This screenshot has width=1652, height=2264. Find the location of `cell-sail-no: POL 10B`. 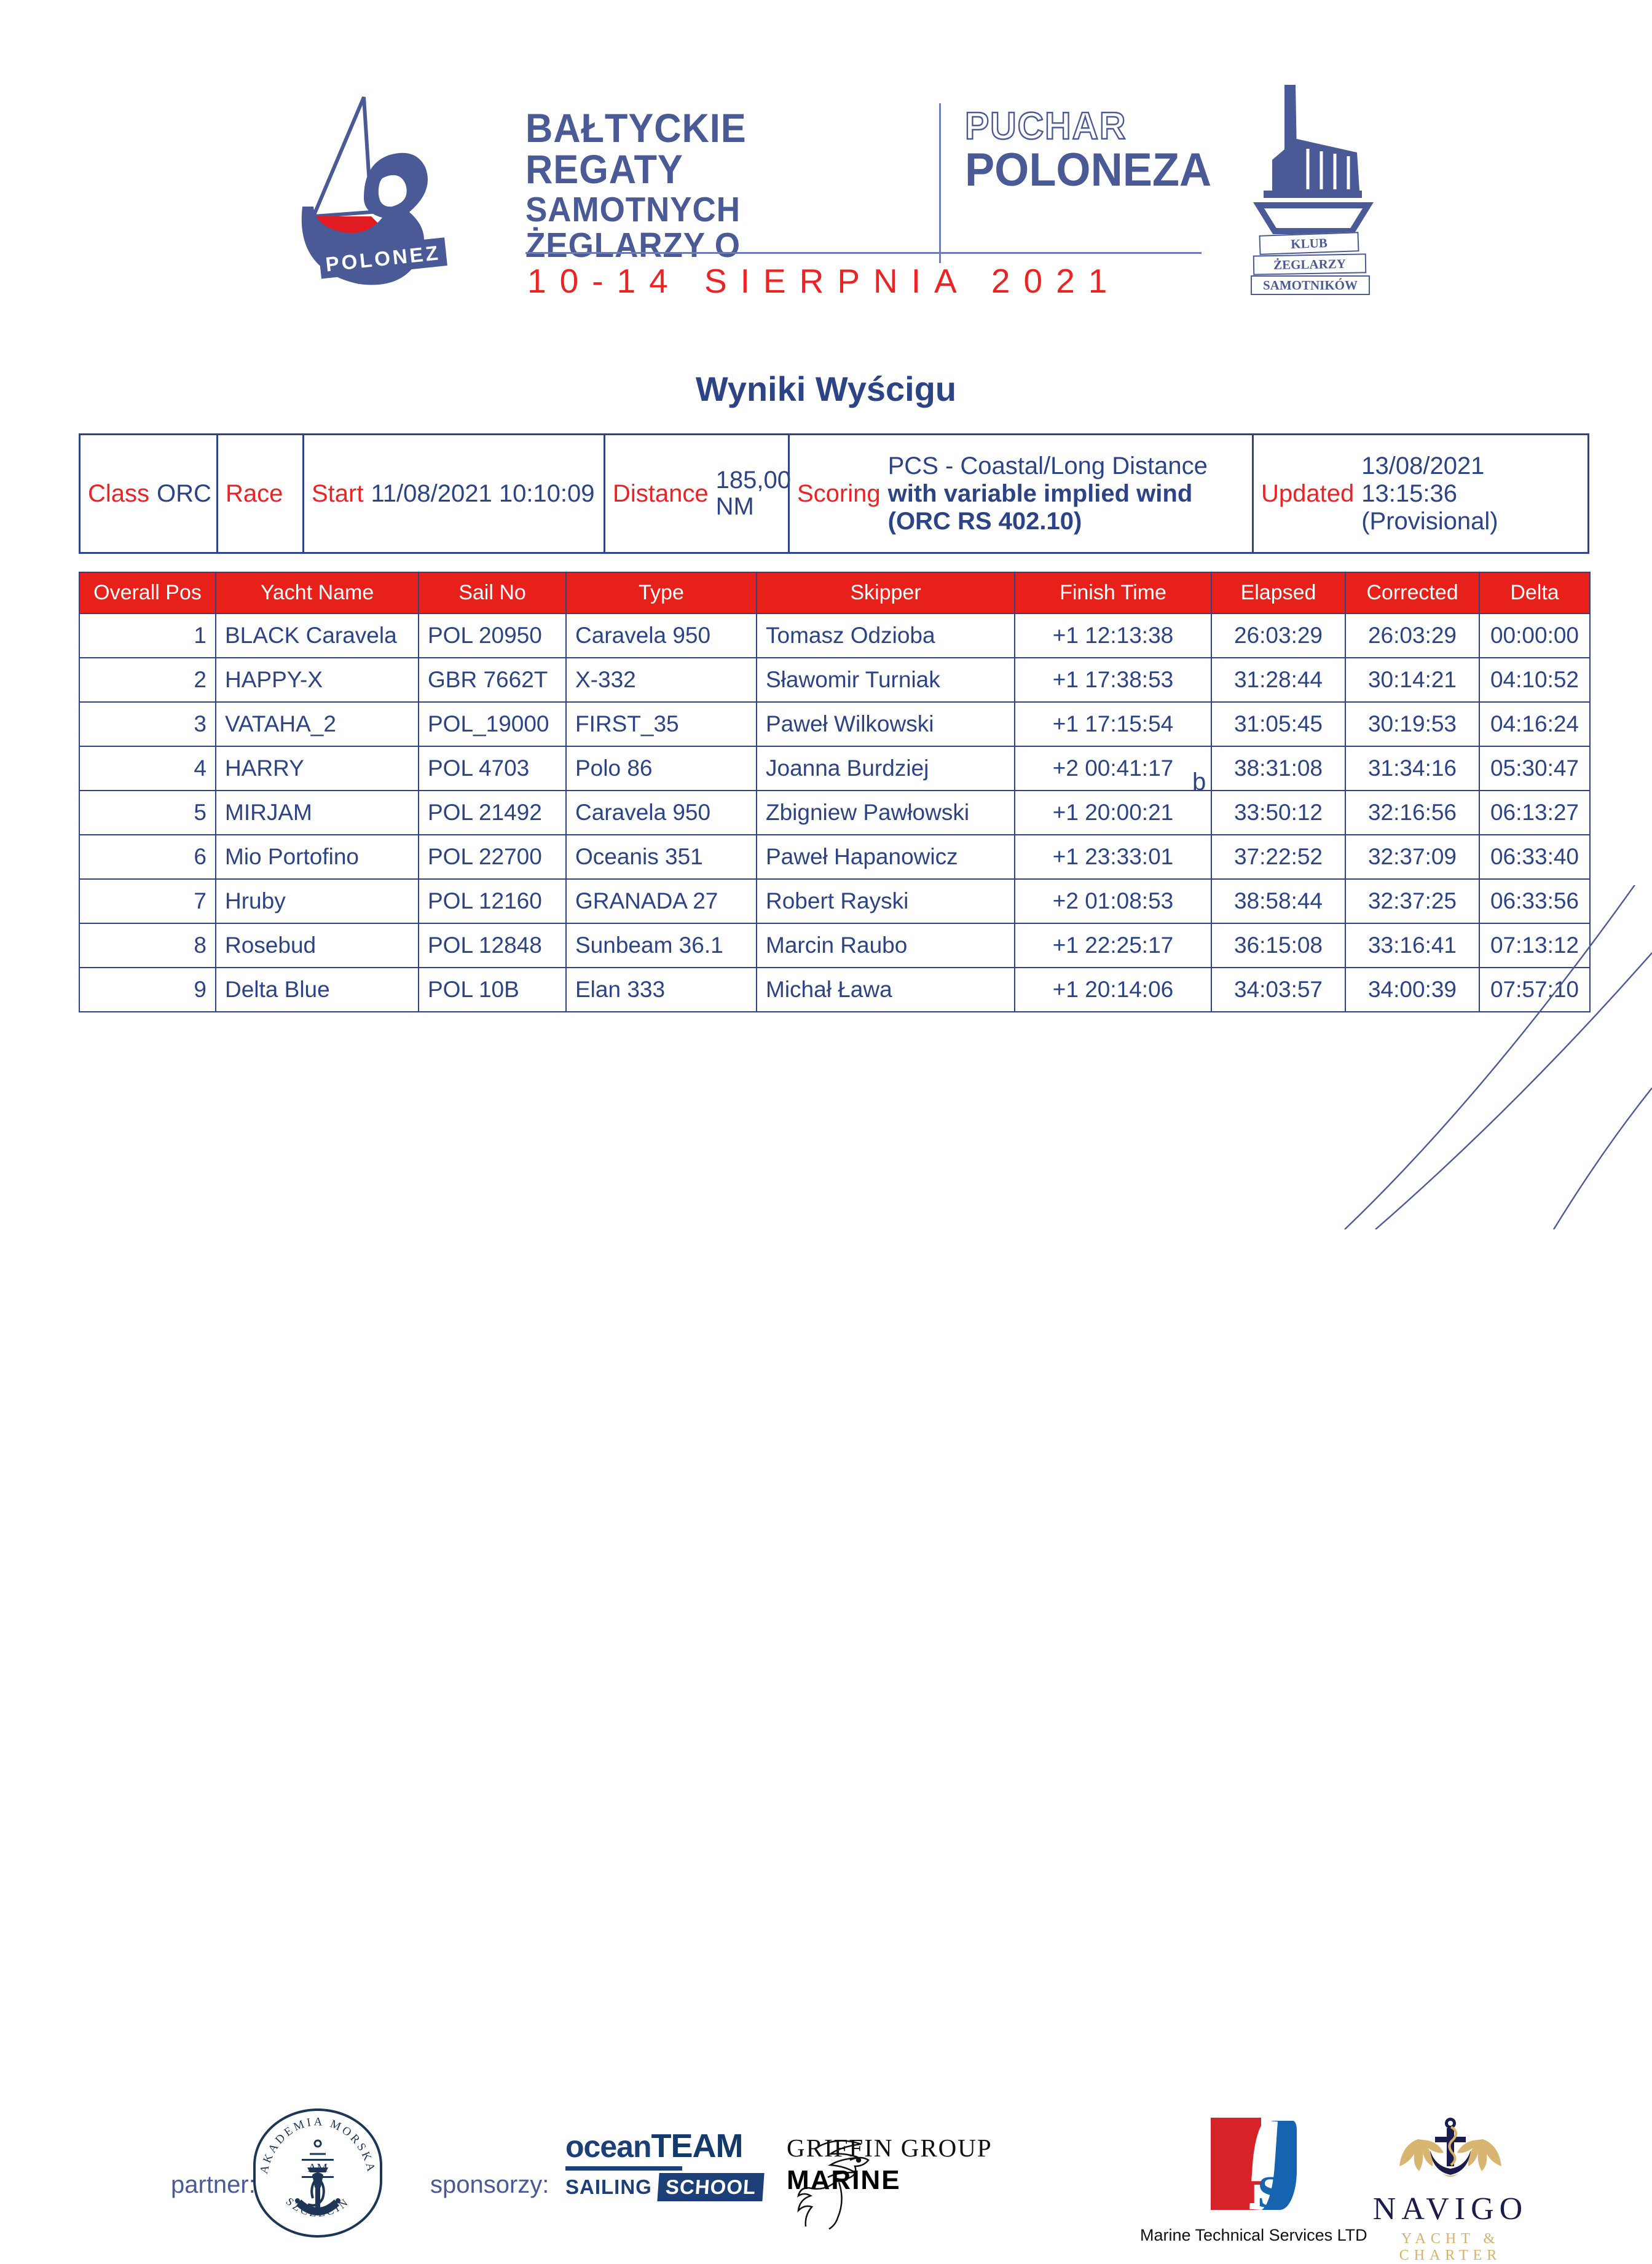

cell-sail-no: POL 10B is located at coordinates (493, 989).